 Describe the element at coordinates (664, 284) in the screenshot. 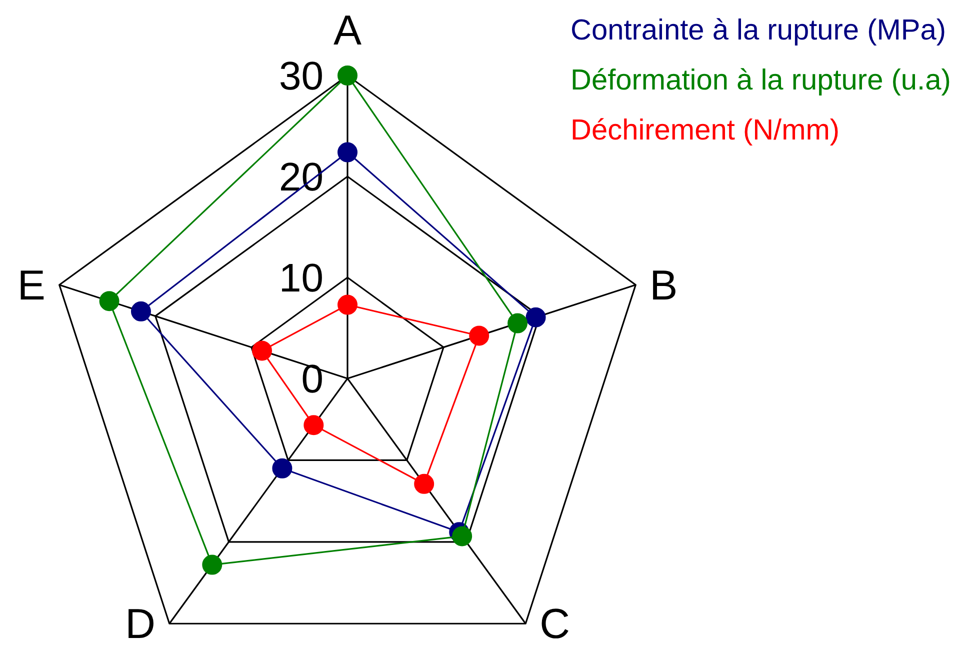

I see `spoke-label: B` at that location.